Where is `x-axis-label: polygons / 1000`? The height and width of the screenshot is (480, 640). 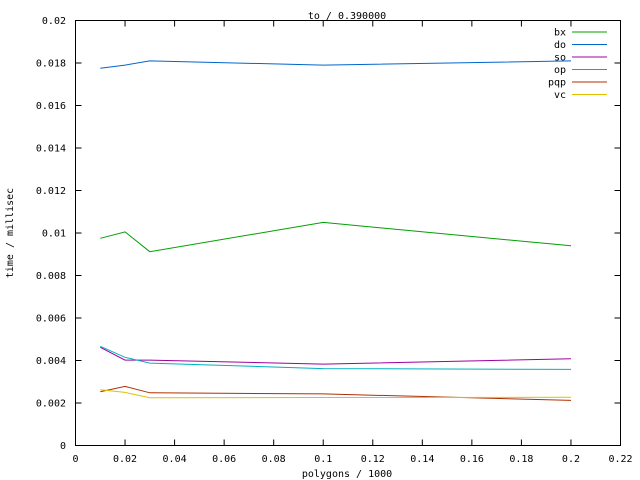 x-axis-label: polygons / 1000 is located at coordinates (347, 474).